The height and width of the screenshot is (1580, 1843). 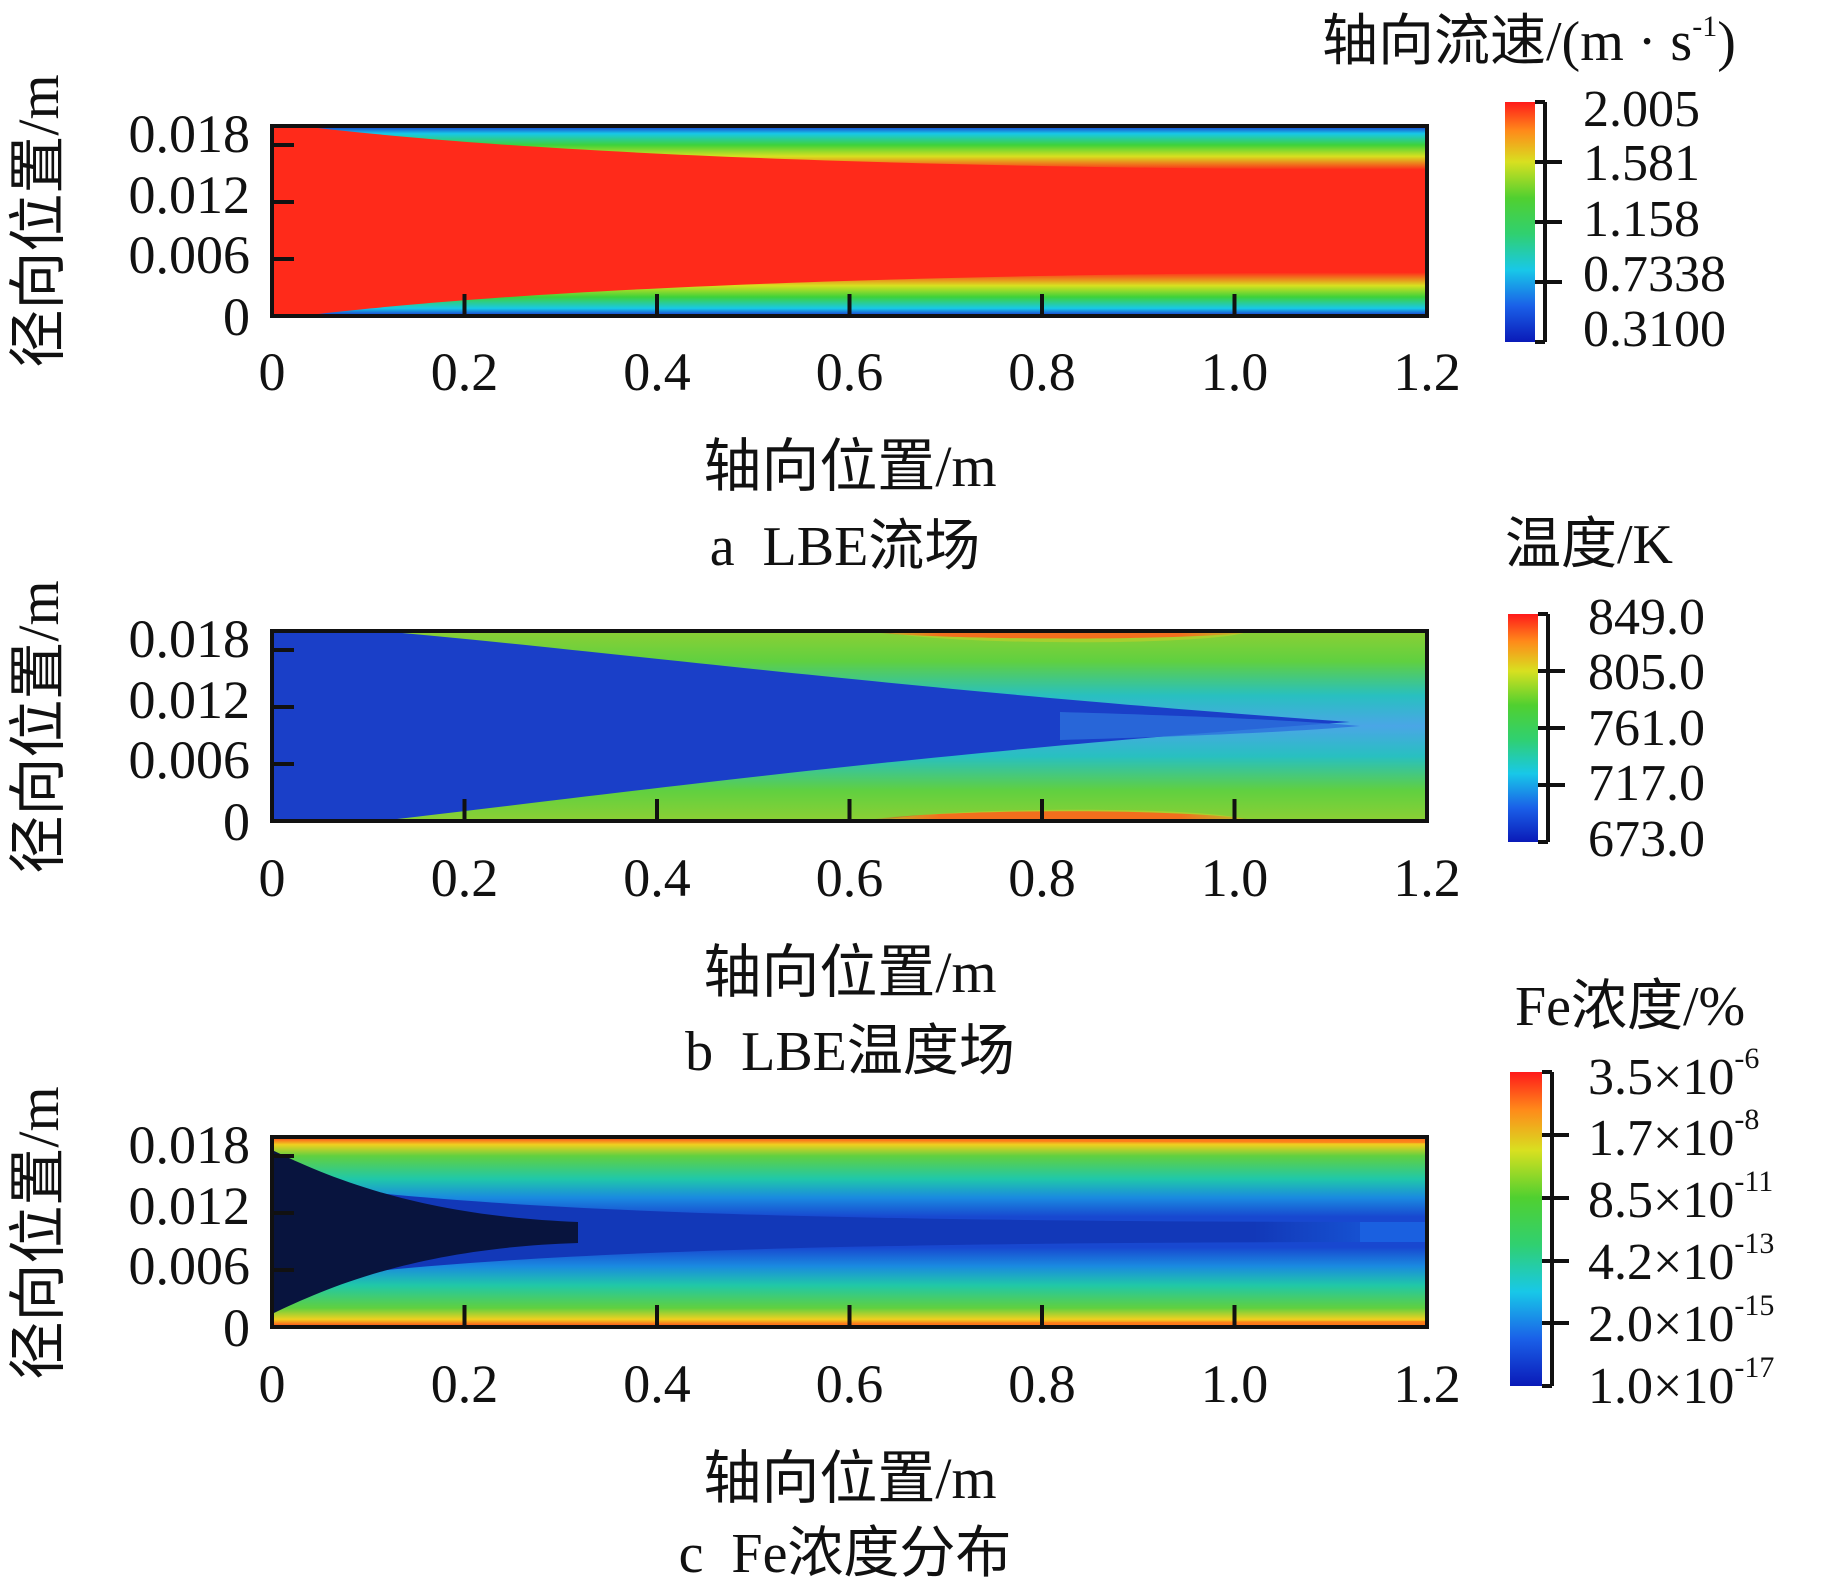 I want to click on colorbar-gradient-a, so click(x=1520, y=222).